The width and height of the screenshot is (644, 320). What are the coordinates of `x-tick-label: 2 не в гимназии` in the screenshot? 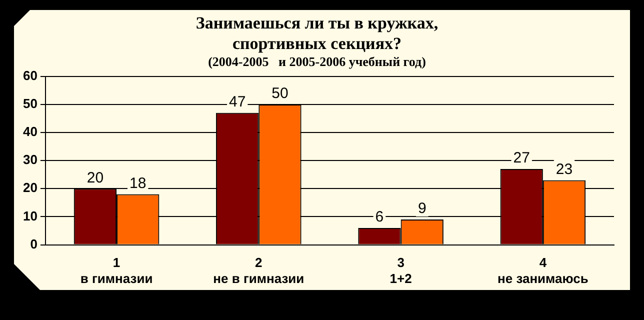 It's located at (258, 270).